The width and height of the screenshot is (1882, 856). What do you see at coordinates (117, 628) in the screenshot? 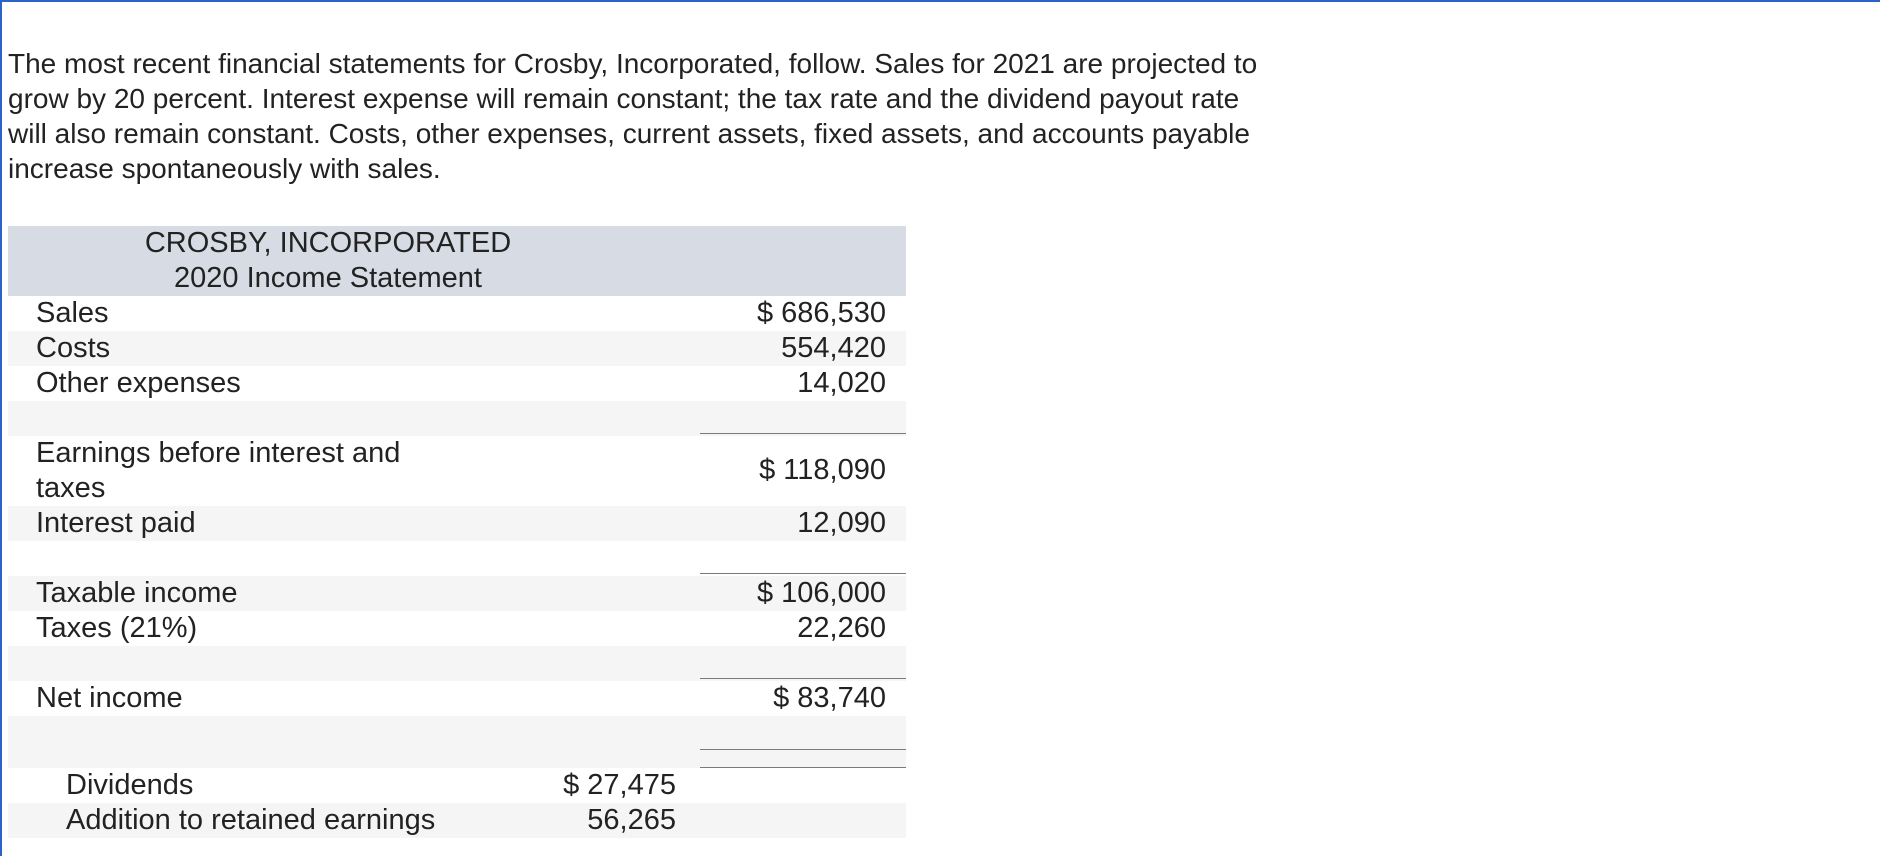
I see `taxes-label: Taxes (21%)` at bounding box center [117, 628].